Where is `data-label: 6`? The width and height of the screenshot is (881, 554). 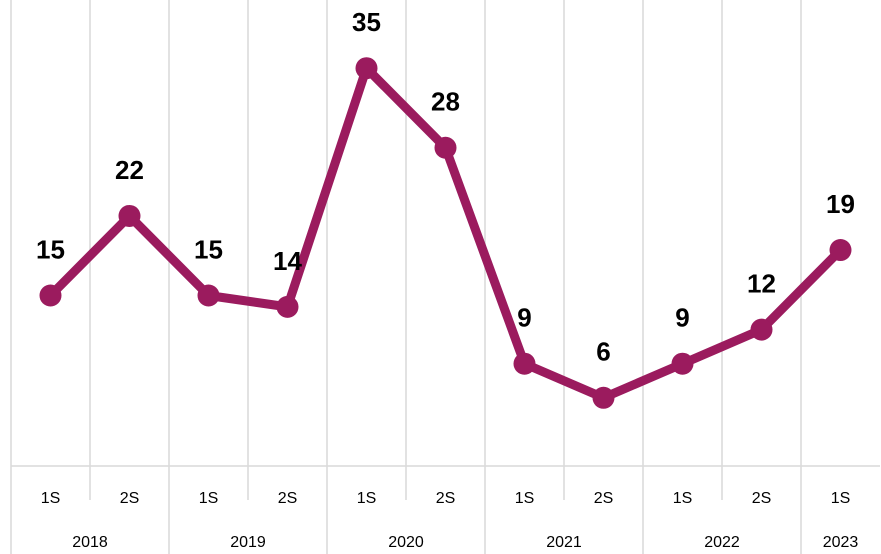
data-label: 6 is located at coordinates (603, 352).